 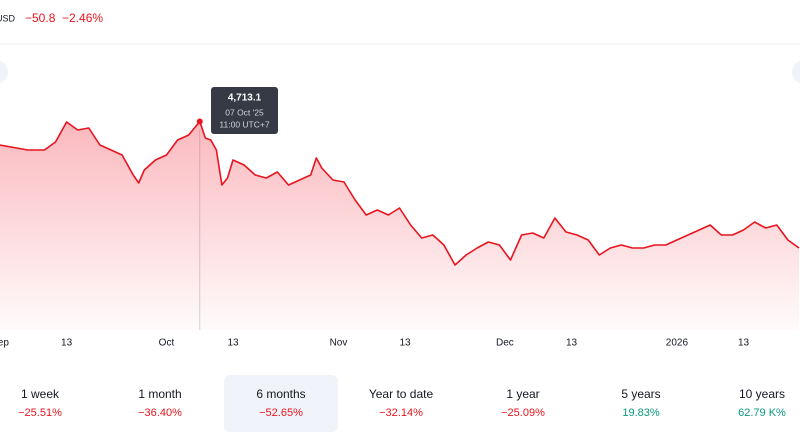 I want to click on period-button: 5 years 19.83%, so click(x=640, y=403).